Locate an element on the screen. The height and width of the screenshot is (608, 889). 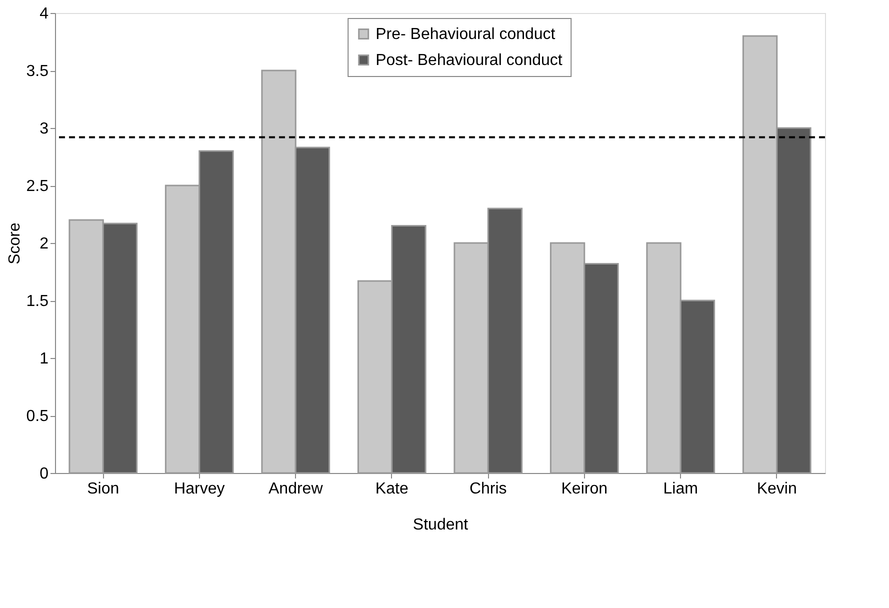
x-tick-label: Sion is located at coordinates (103, 489).